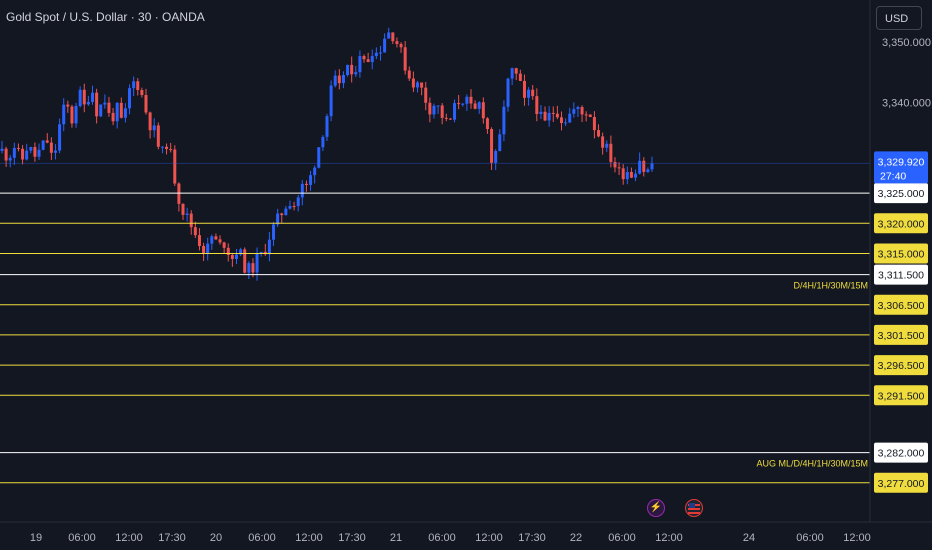 The height and width of the screenshot is (550, 932). I want to click on currency-button: USD, so click(899, 18).